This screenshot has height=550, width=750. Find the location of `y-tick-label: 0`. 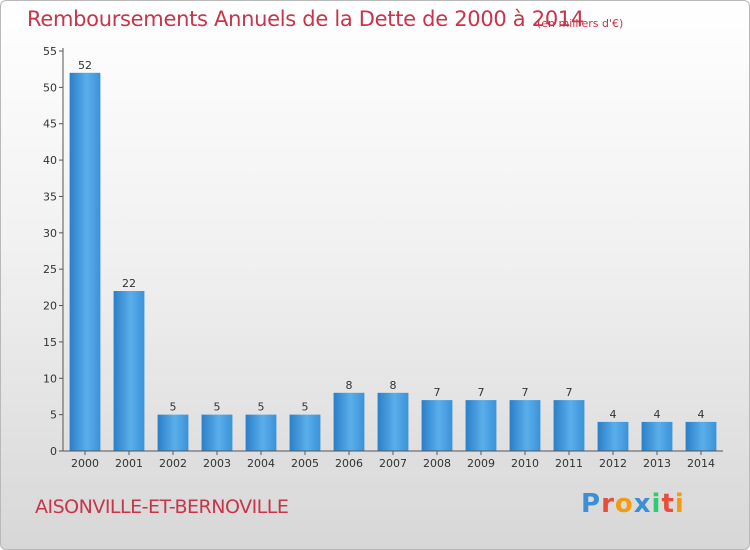

y-tick-label: 0 is located at coordinates (53, 451).